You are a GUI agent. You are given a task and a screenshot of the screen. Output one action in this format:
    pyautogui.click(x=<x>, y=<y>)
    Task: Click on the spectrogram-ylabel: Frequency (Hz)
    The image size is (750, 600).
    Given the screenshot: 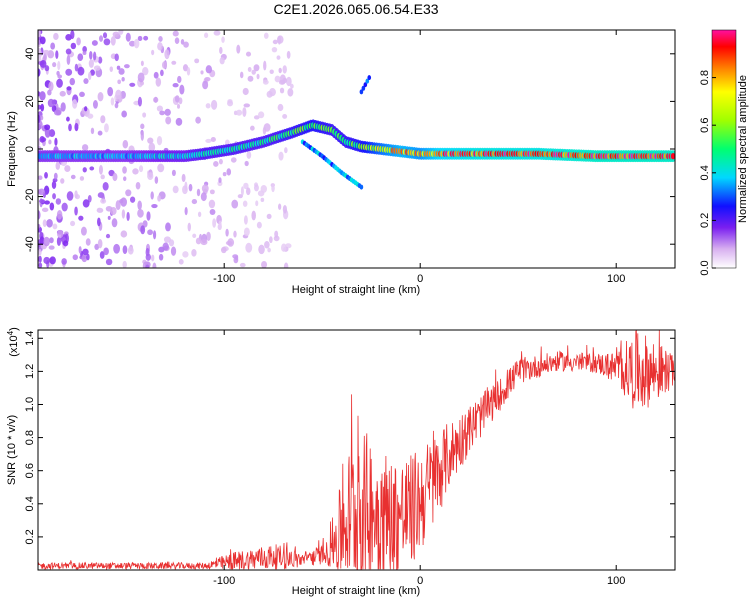 What is the action you would take?
    pyautogui.click(x=12, y=149)
    